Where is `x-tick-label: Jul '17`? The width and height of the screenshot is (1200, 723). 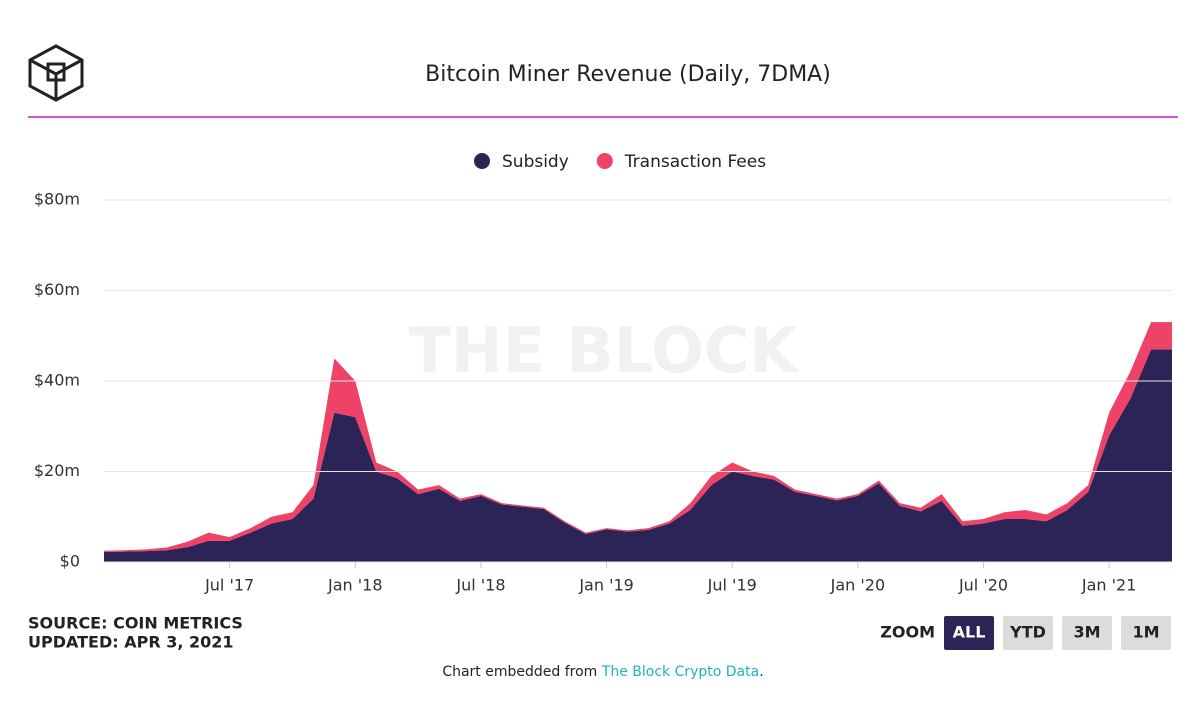 x-tick-label: Jul '17 is located at coordinates (229, 585).